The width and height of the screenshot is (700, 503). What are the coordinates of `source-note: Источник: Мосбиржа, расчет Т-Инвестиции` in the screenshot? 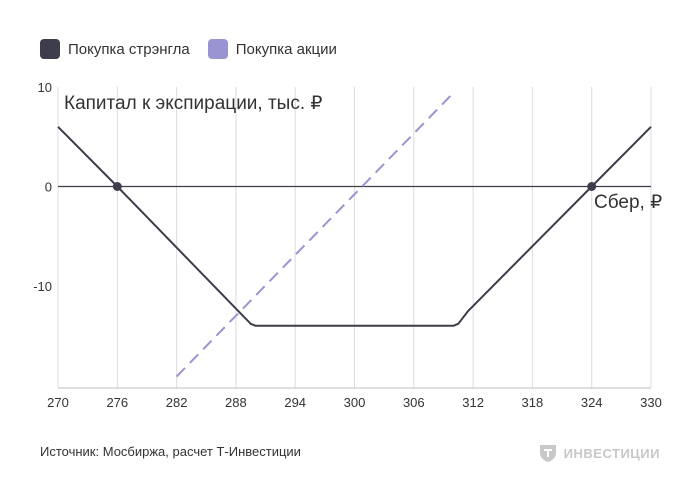 It's located at (170, 451).